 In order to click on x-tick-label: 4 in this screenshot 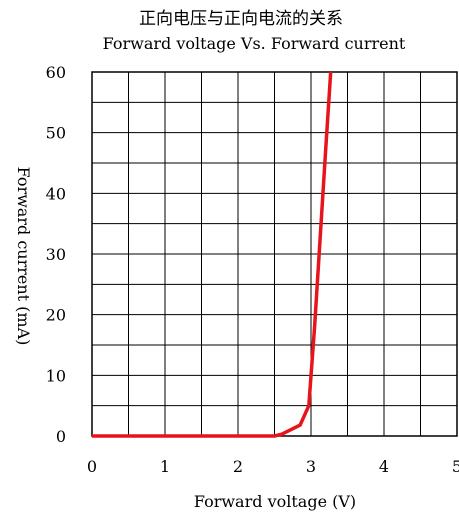, I will do `click(384, 466)`.